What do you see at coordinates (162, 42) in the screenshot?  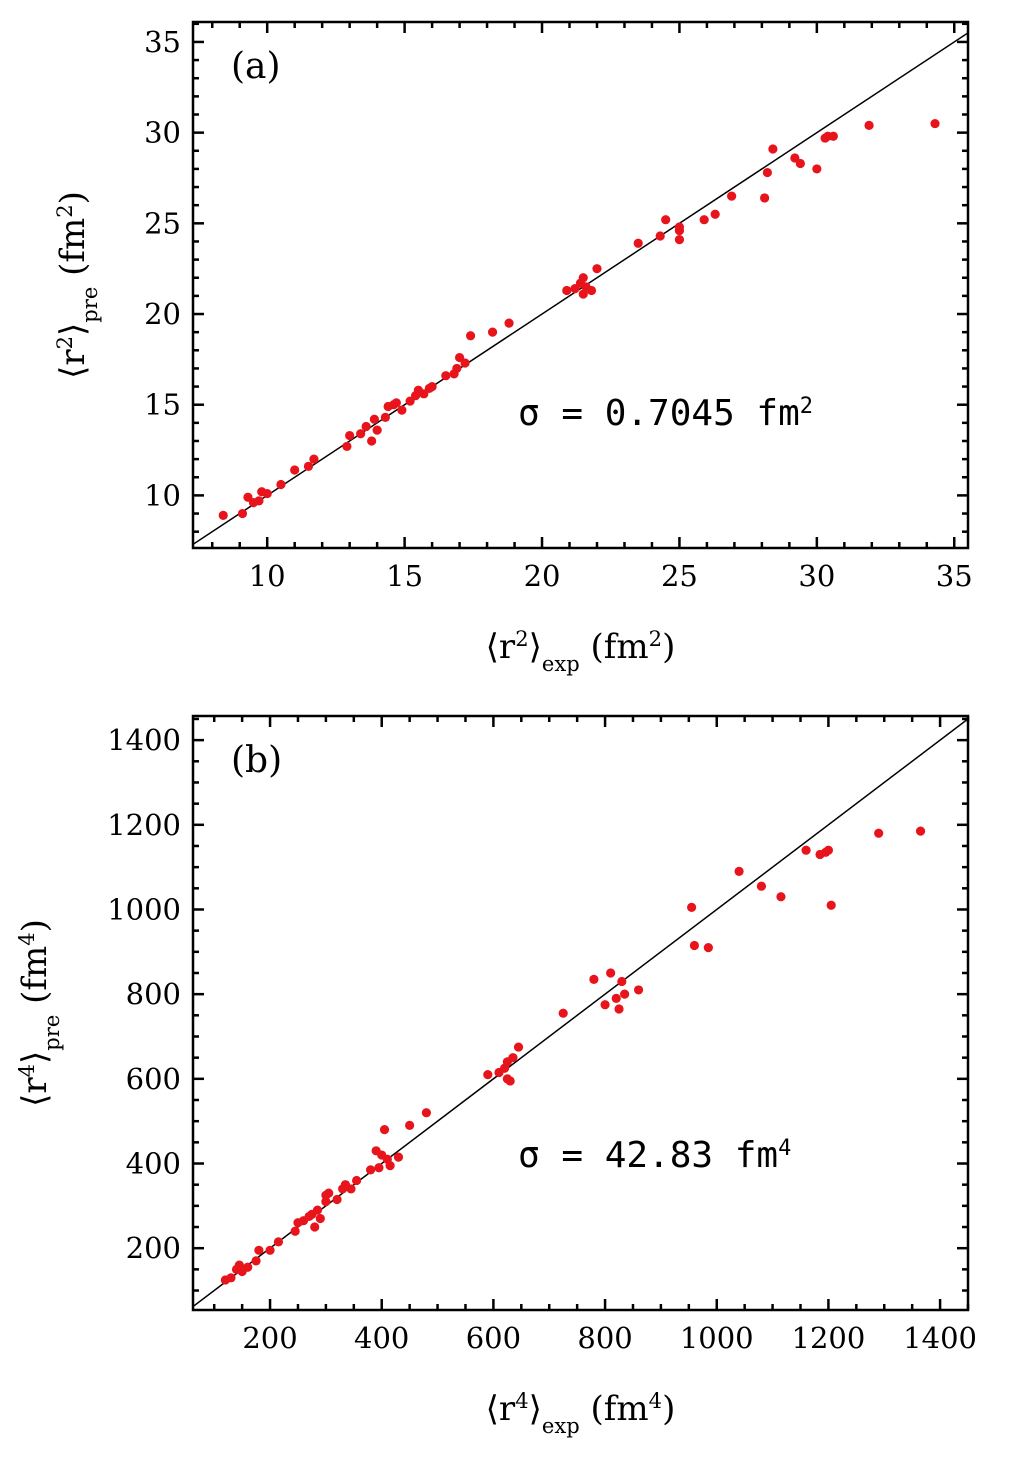 I see `y-tick-label: 35` at bounding box center [162, 42].